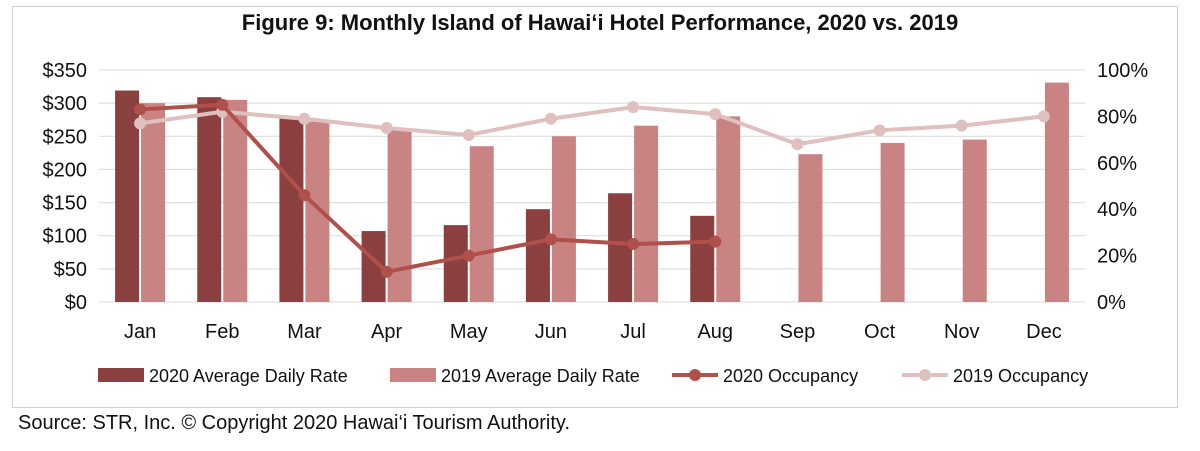  I want to click on bar-2019-average-daily-rate-jan, so click(153, 203).